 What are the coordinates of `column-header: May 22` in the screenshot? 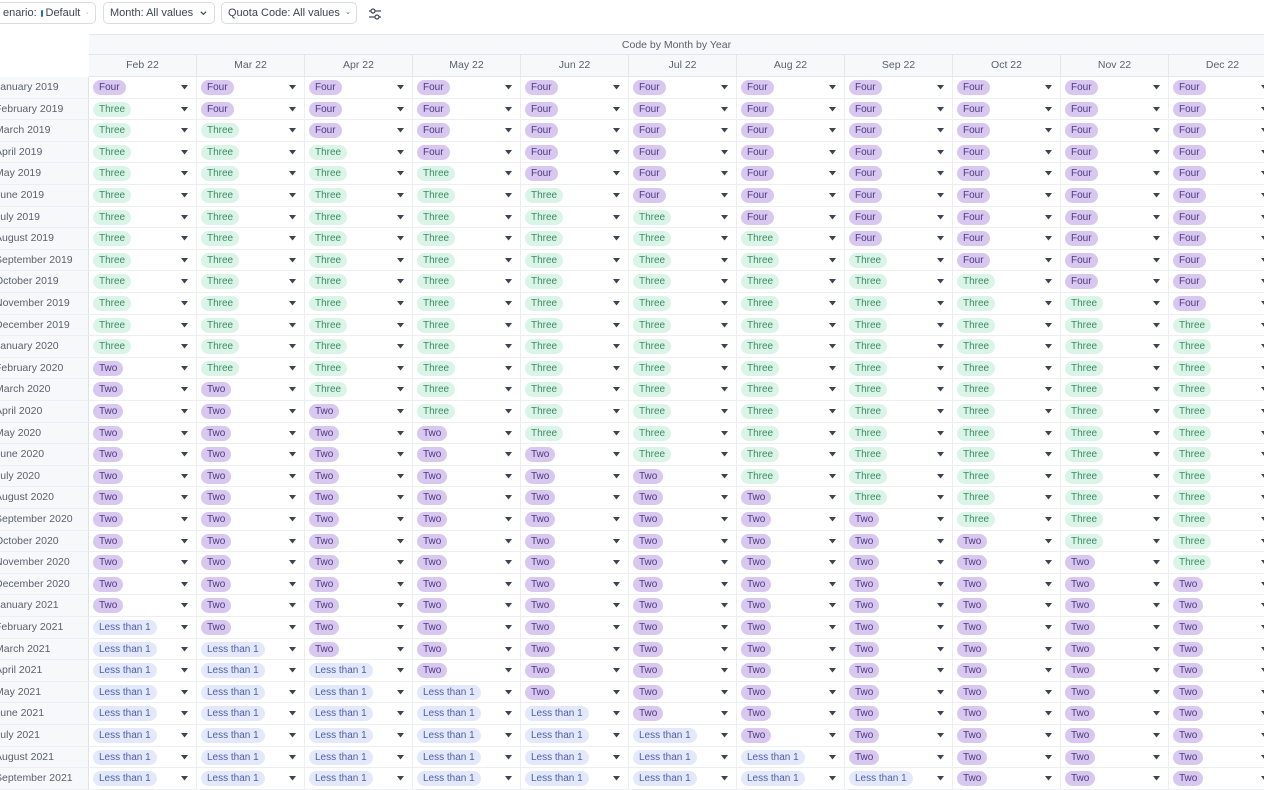 It's located at (467, 66).